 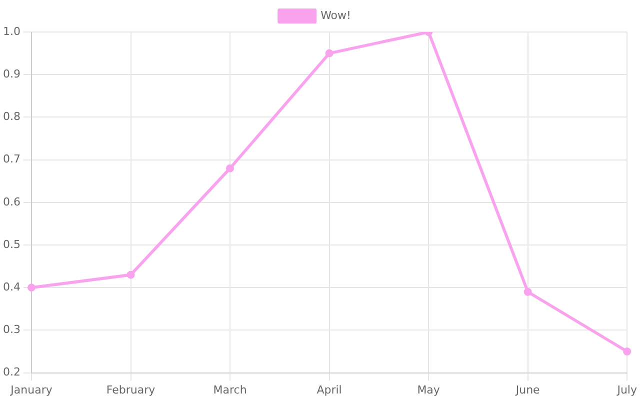 What do you see at coordinates (11, 287) in the screenshot?
I see `y-tick-label: 0.4` at bounding box center [11, 287].